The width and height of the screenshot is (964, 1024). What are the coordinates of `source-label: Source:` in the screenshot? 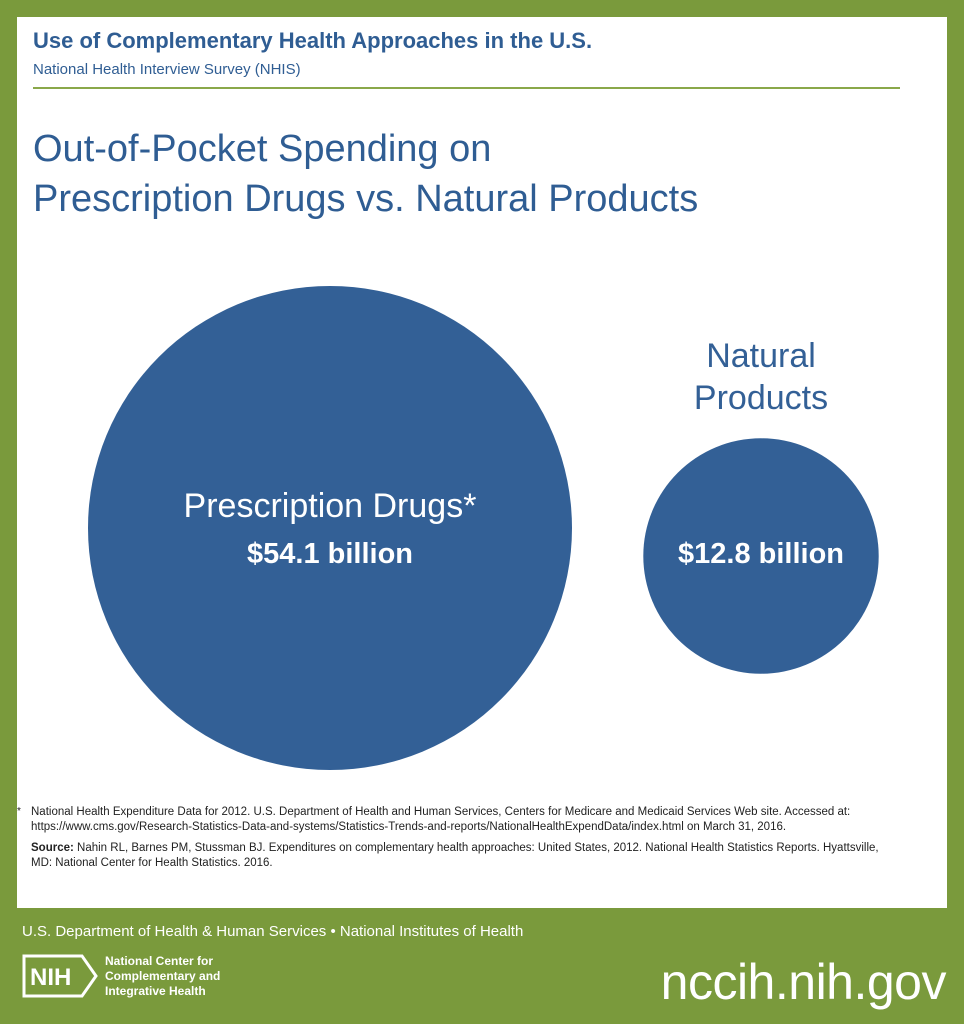 It's located at (52, 848).